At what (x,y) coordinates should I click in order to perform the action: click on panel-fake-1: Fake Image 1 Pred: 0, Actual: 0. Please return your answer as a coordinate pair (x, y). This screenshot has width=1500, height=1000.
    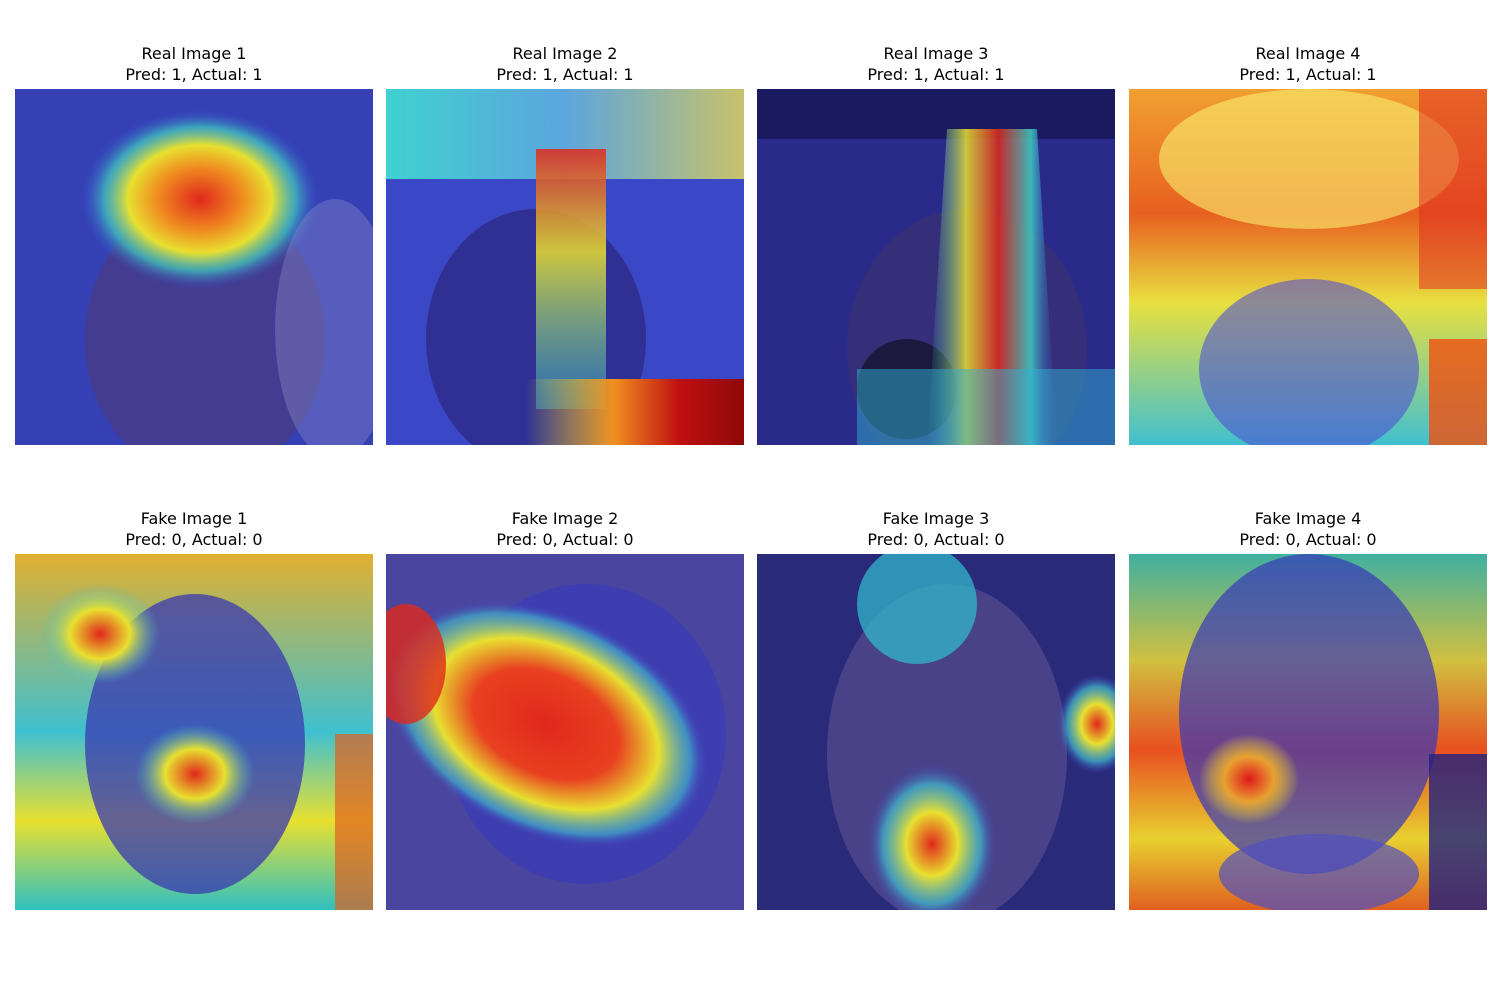
    Looking at the image, I should click on (194, 709).